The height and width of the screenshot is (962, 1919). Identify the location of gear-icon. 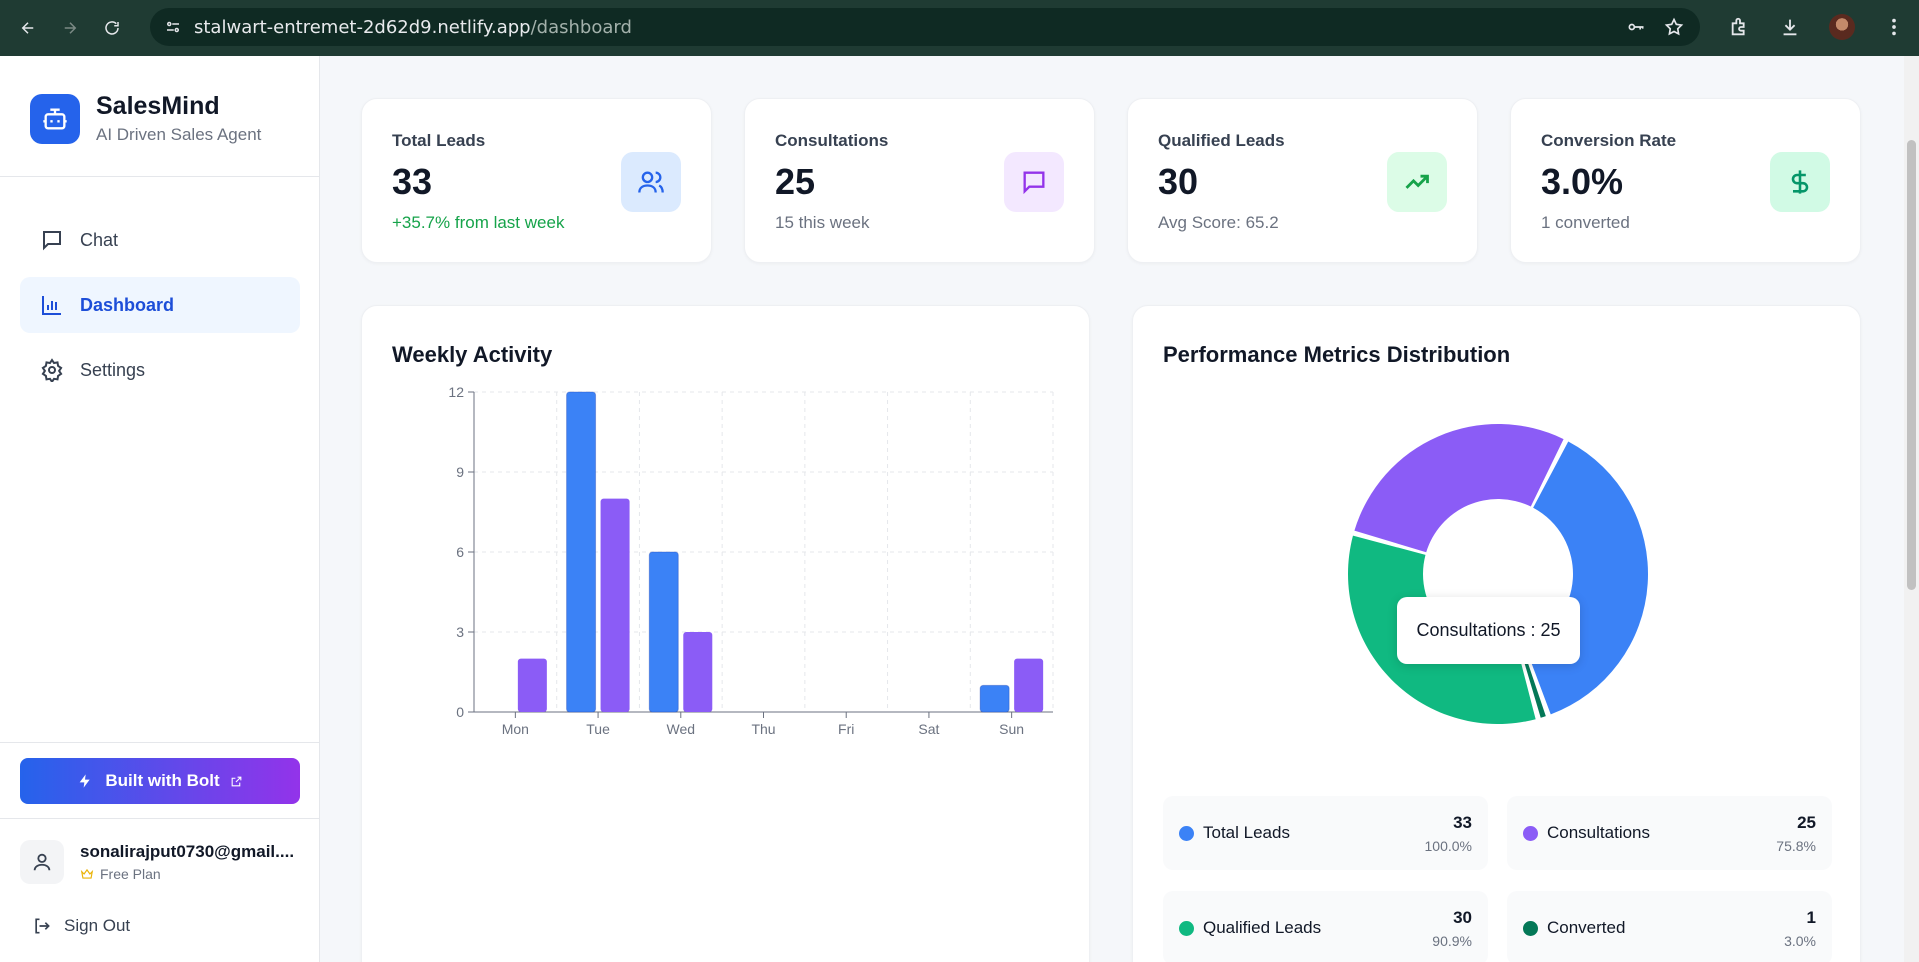
(52, 370).